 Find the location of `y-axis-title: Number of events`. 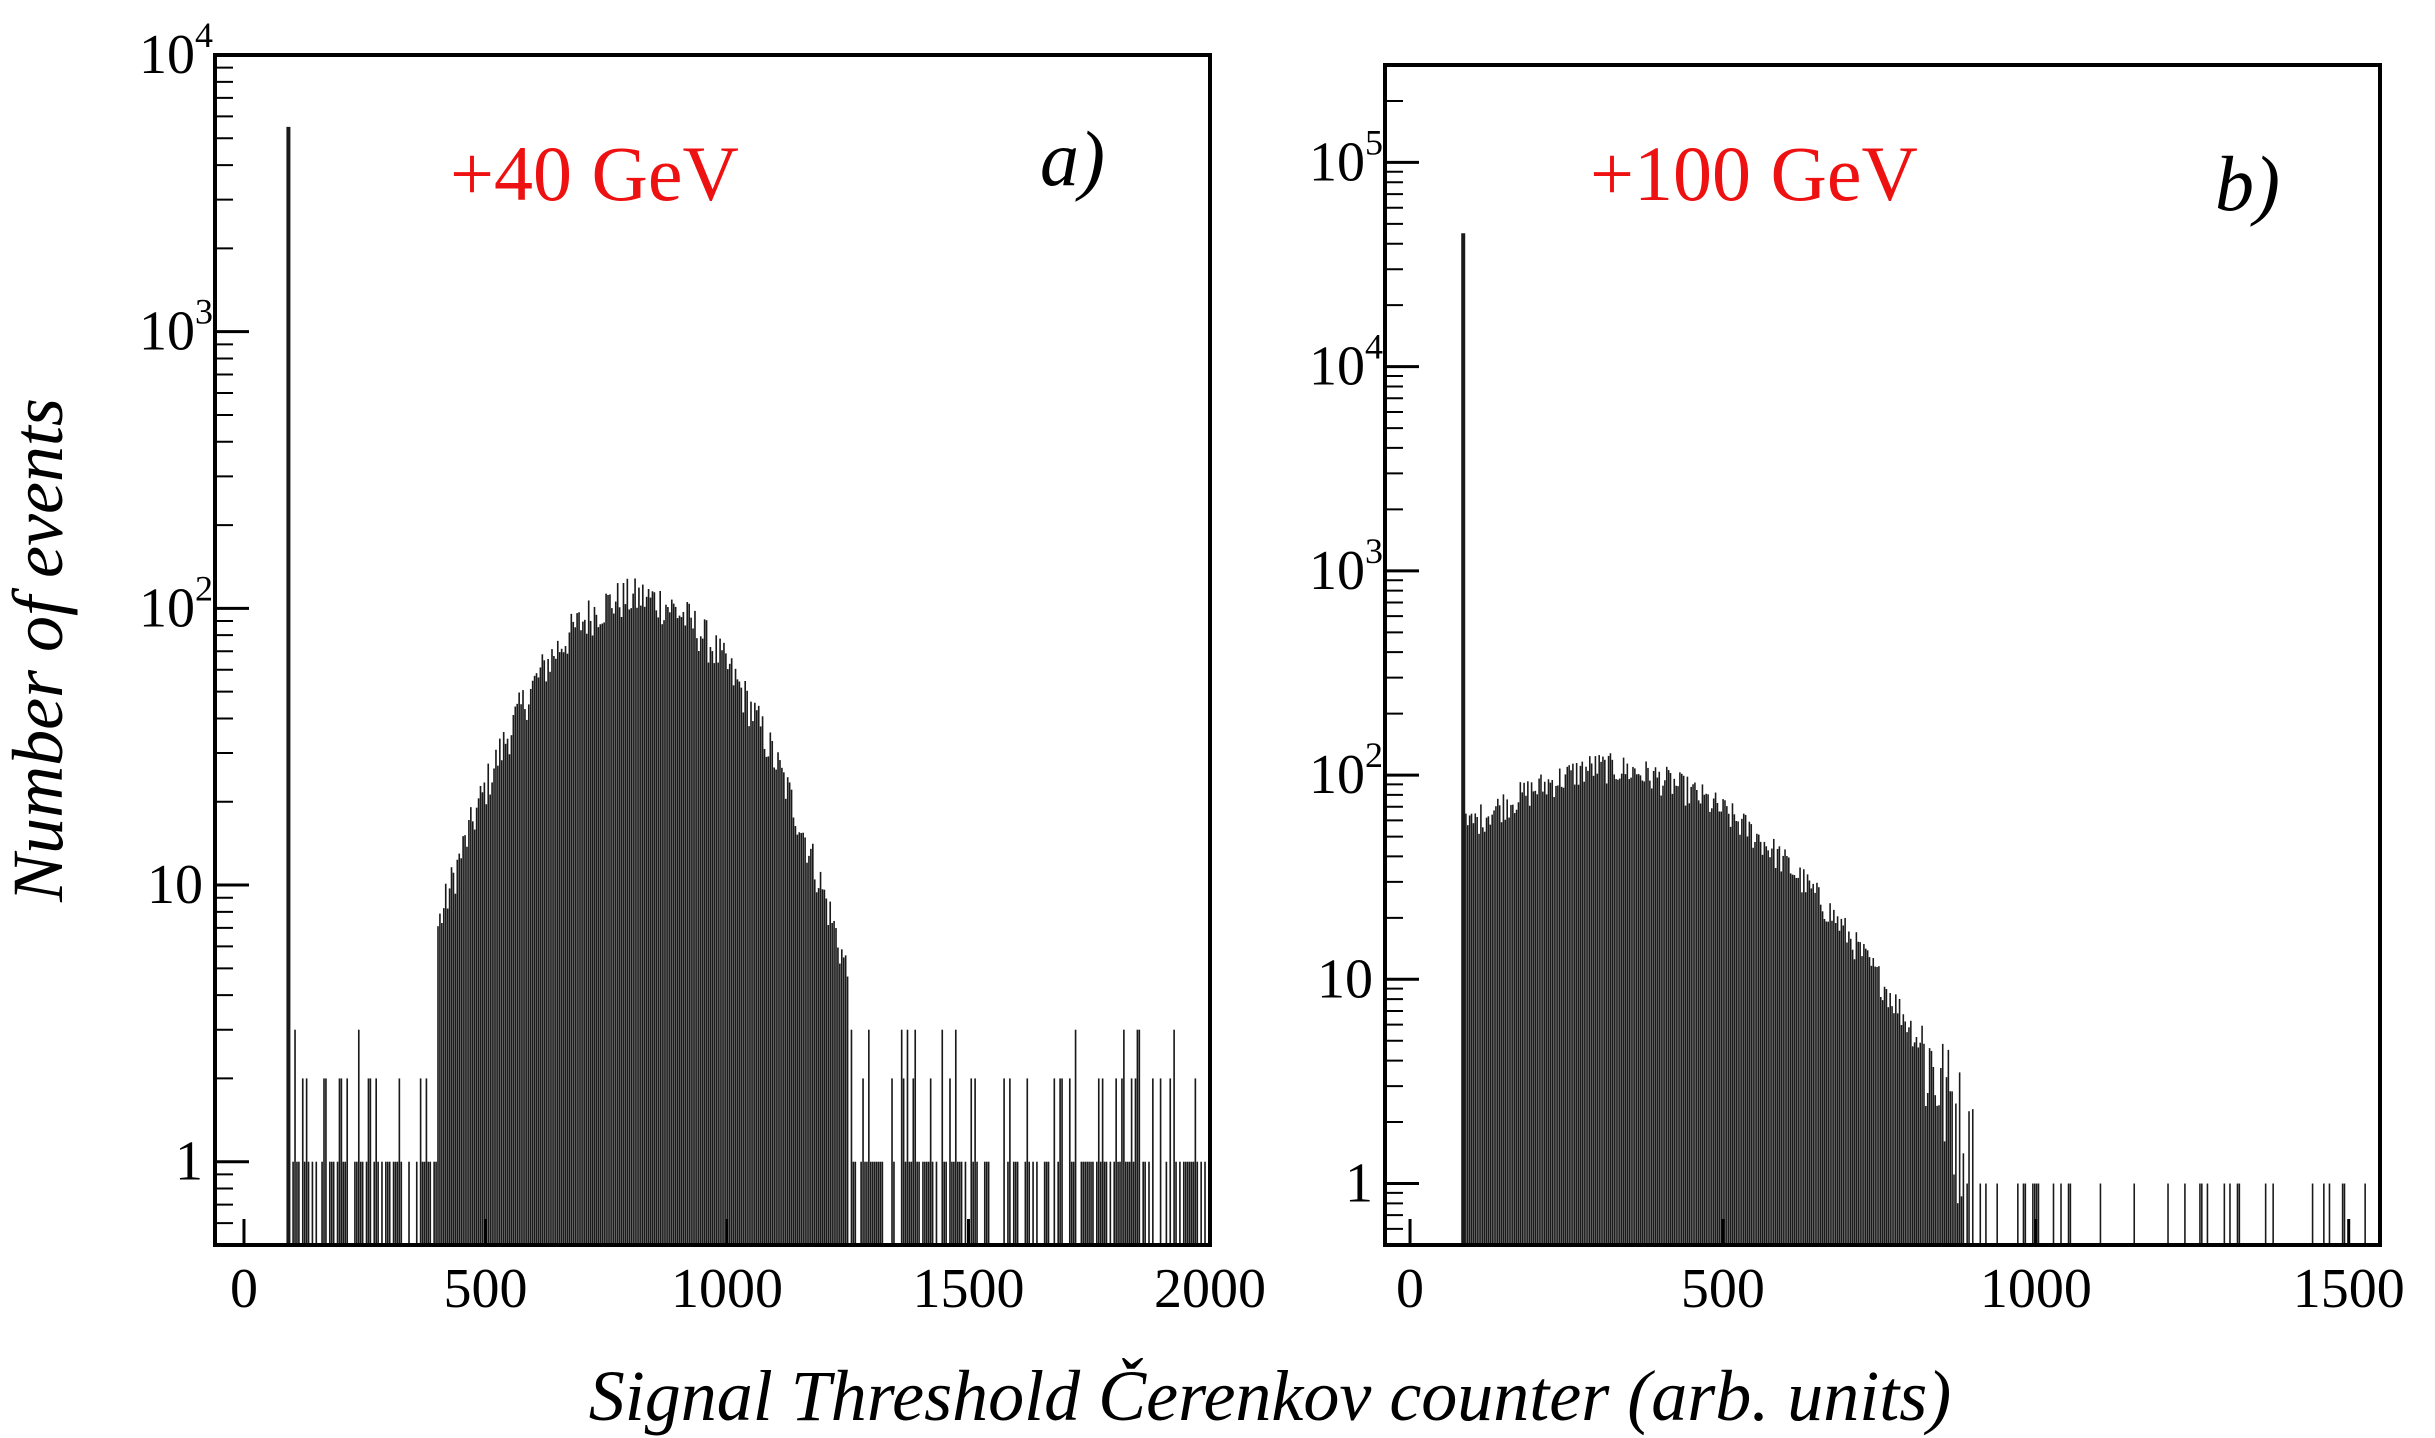

y-axis-title: Number of events is located at coordinates (39, 650).